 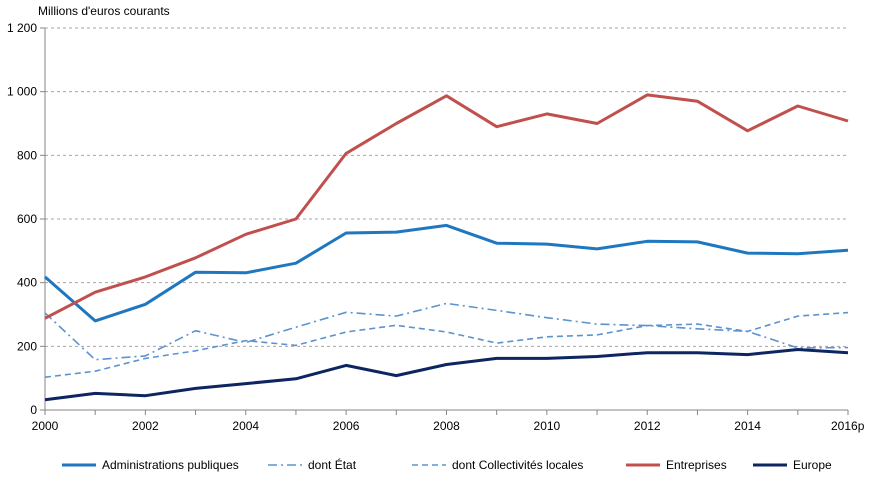 I want to click on y-axis: 0 200 400 600 800 1 000 1 200, so click(x=26, y=219).